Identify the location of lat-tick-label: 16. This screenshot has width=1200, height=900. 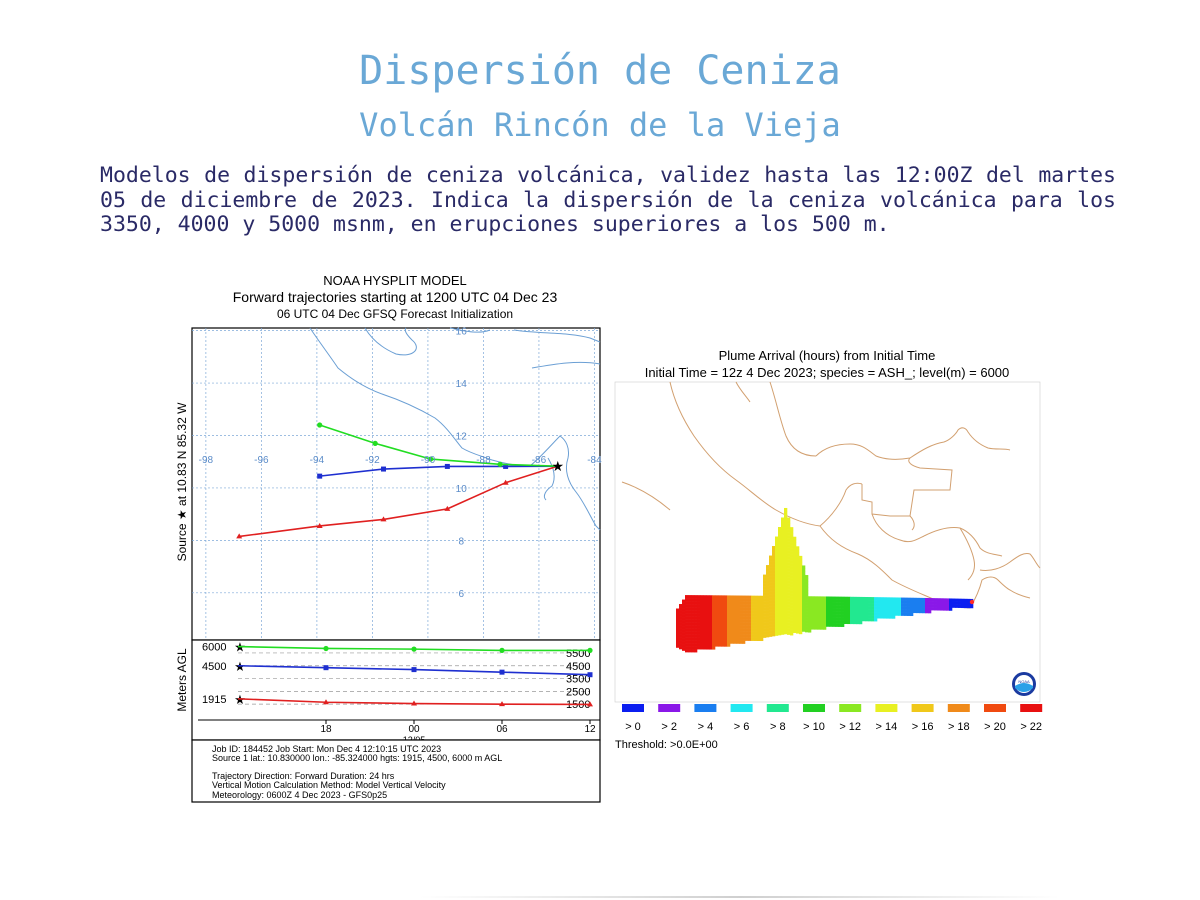
(462, 332).